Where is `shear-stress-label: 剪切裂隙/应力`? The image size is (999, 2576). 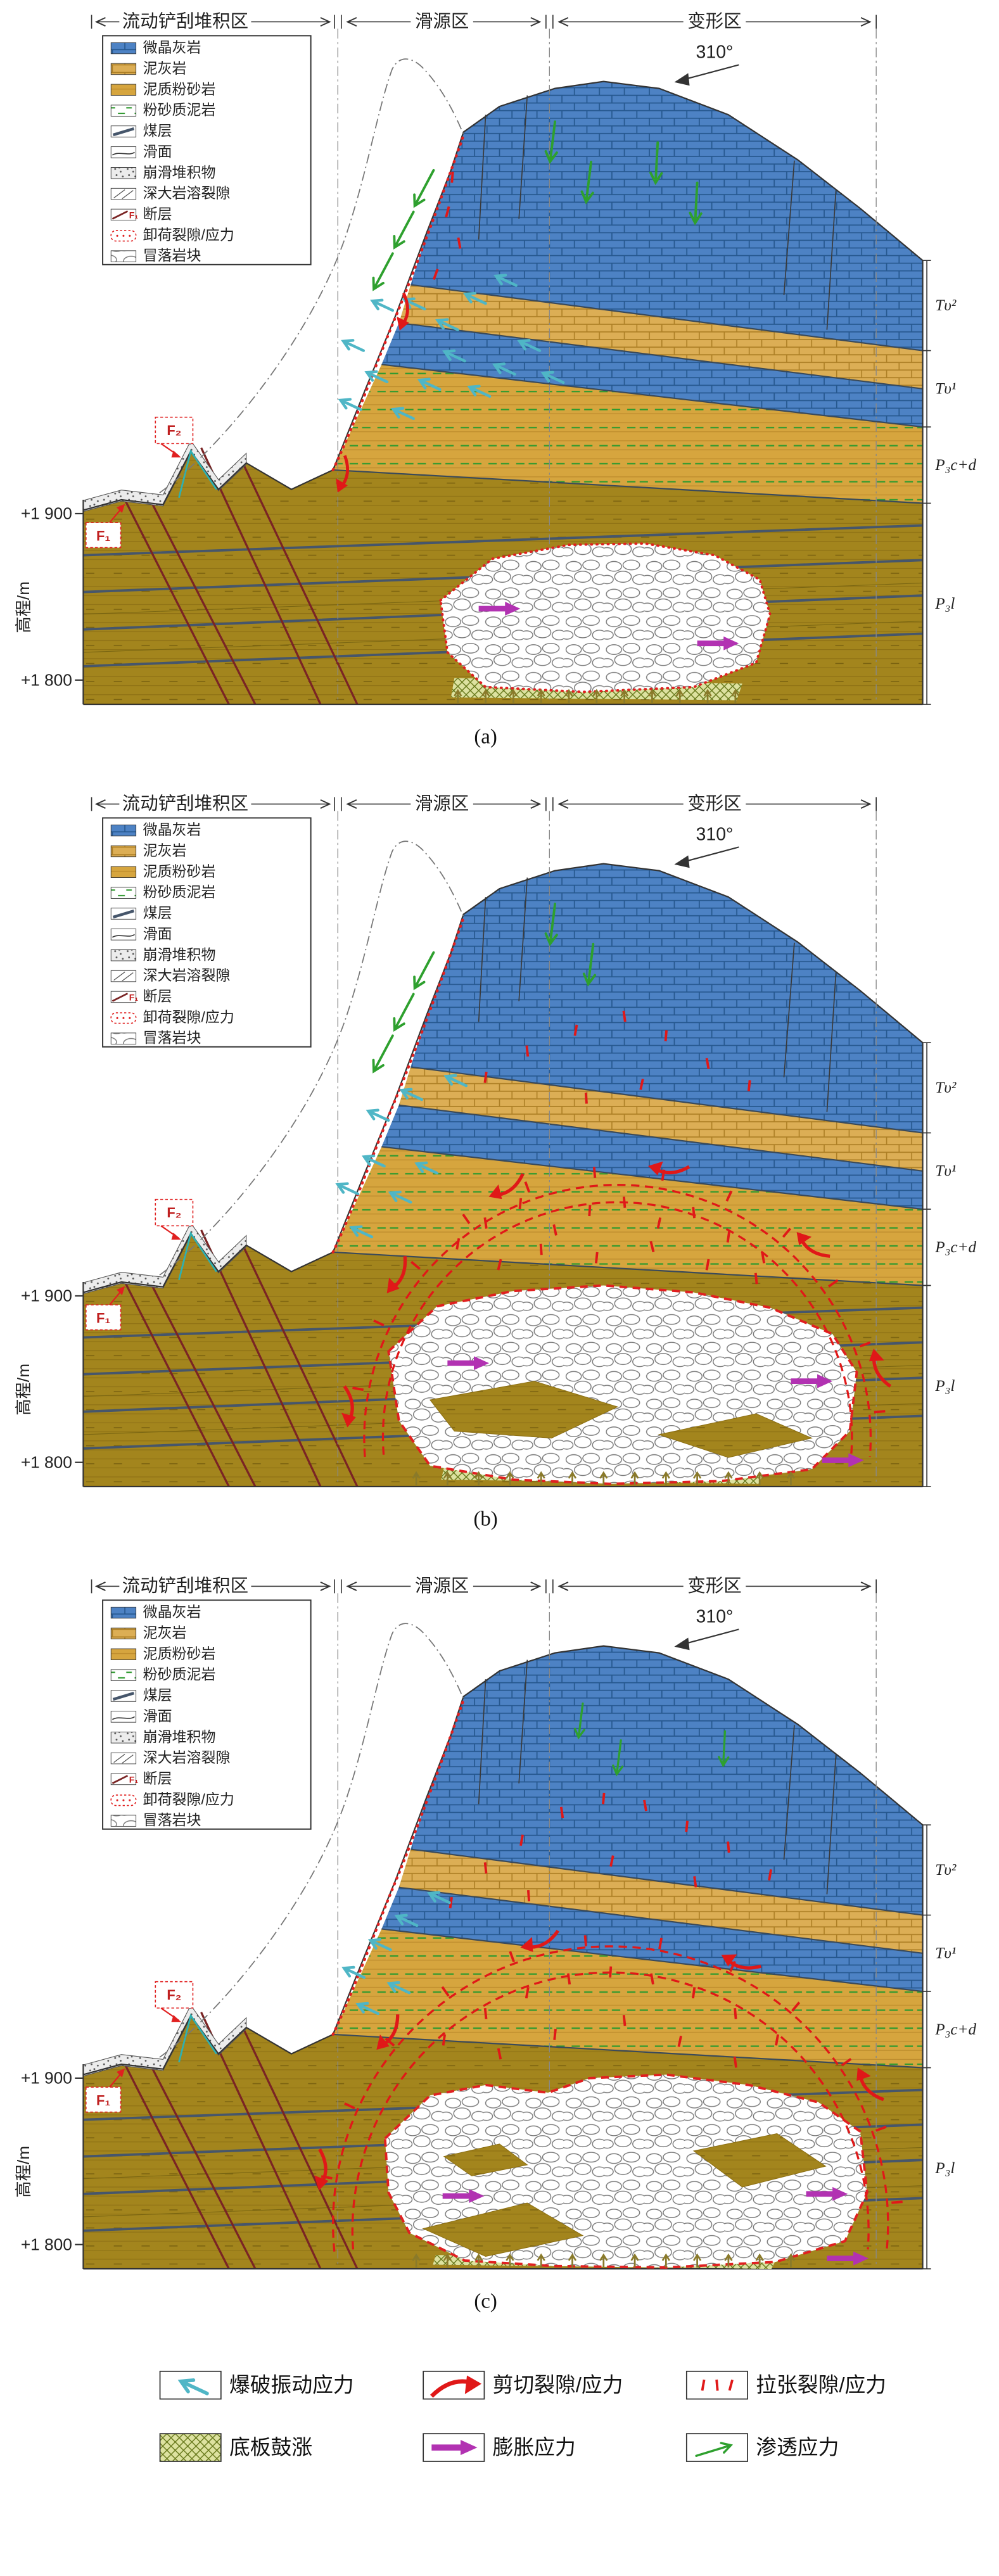
shear-stress-label: 剪切裂隙/应力 is located at coordinates (558, 2385).